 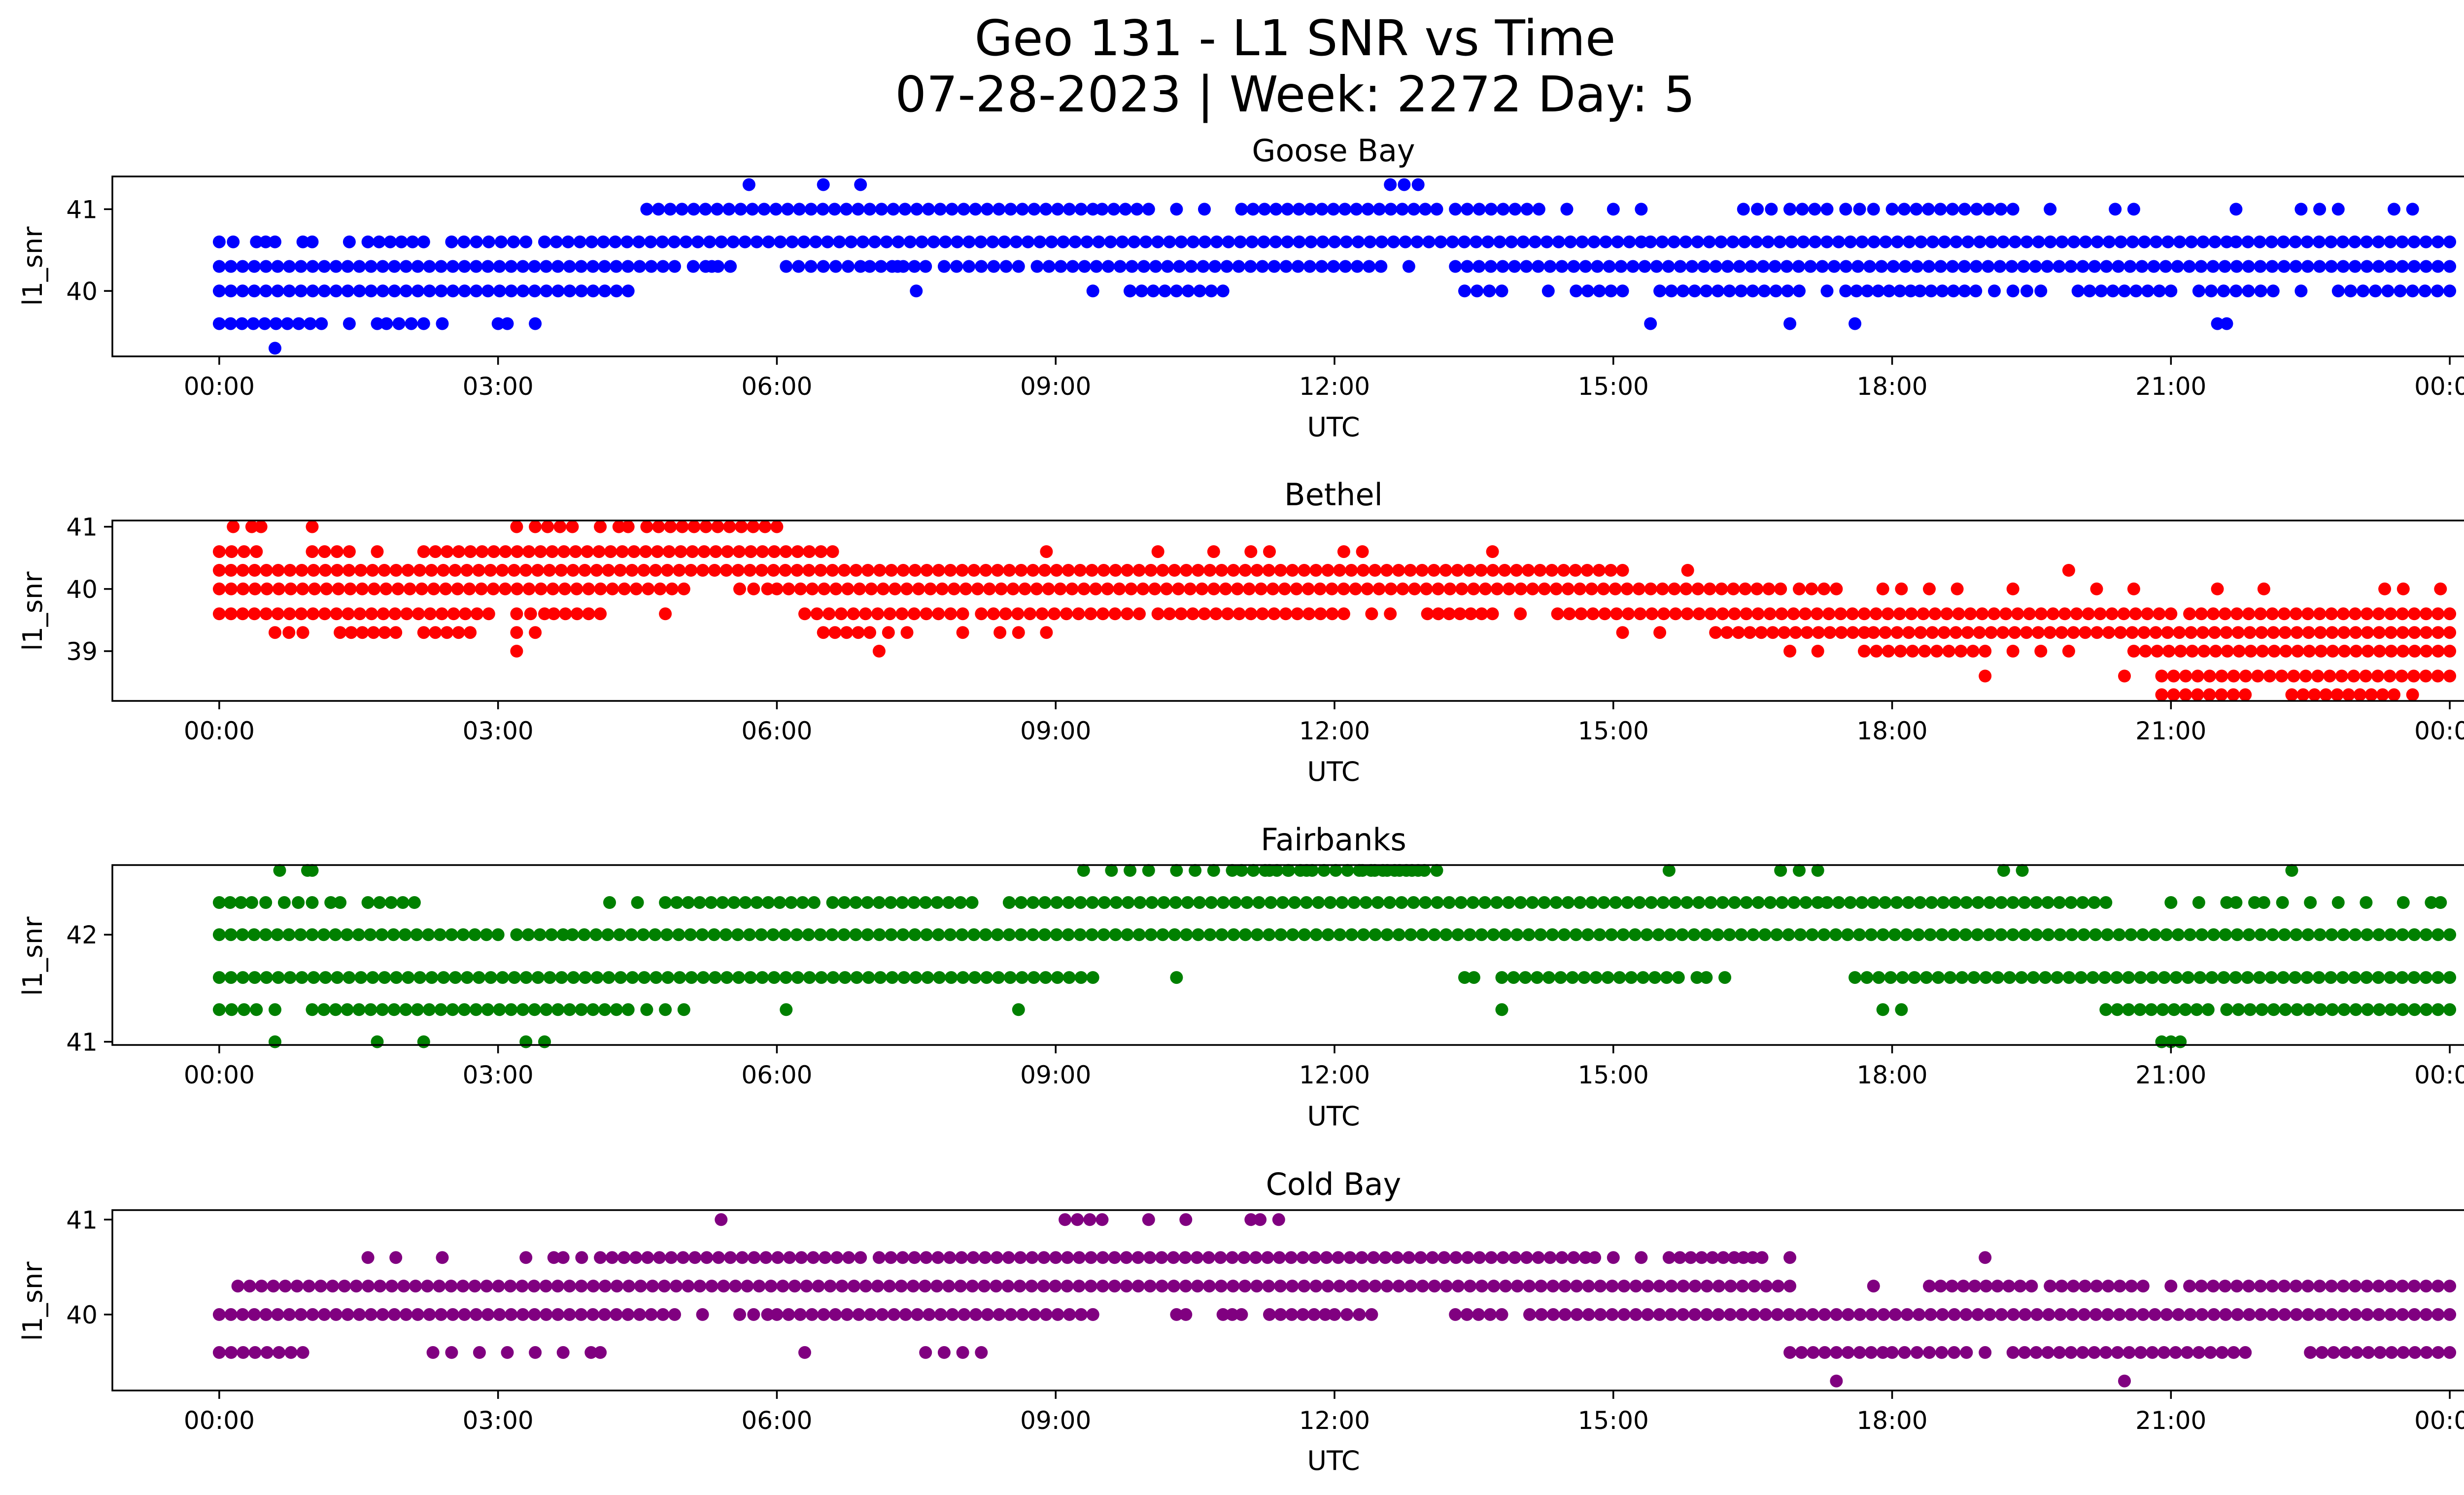 What do you see at coordinates (82, 935) in the screenshot?
I see `y-tick-label: 42` at bounding box center [82, 935].